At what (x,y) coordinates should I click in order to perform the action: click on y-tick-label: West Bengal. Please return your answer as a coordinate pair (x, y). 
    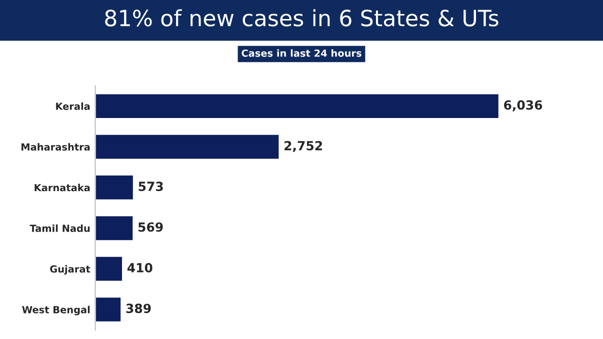
    Looking at the image, I should click on (56, 311).